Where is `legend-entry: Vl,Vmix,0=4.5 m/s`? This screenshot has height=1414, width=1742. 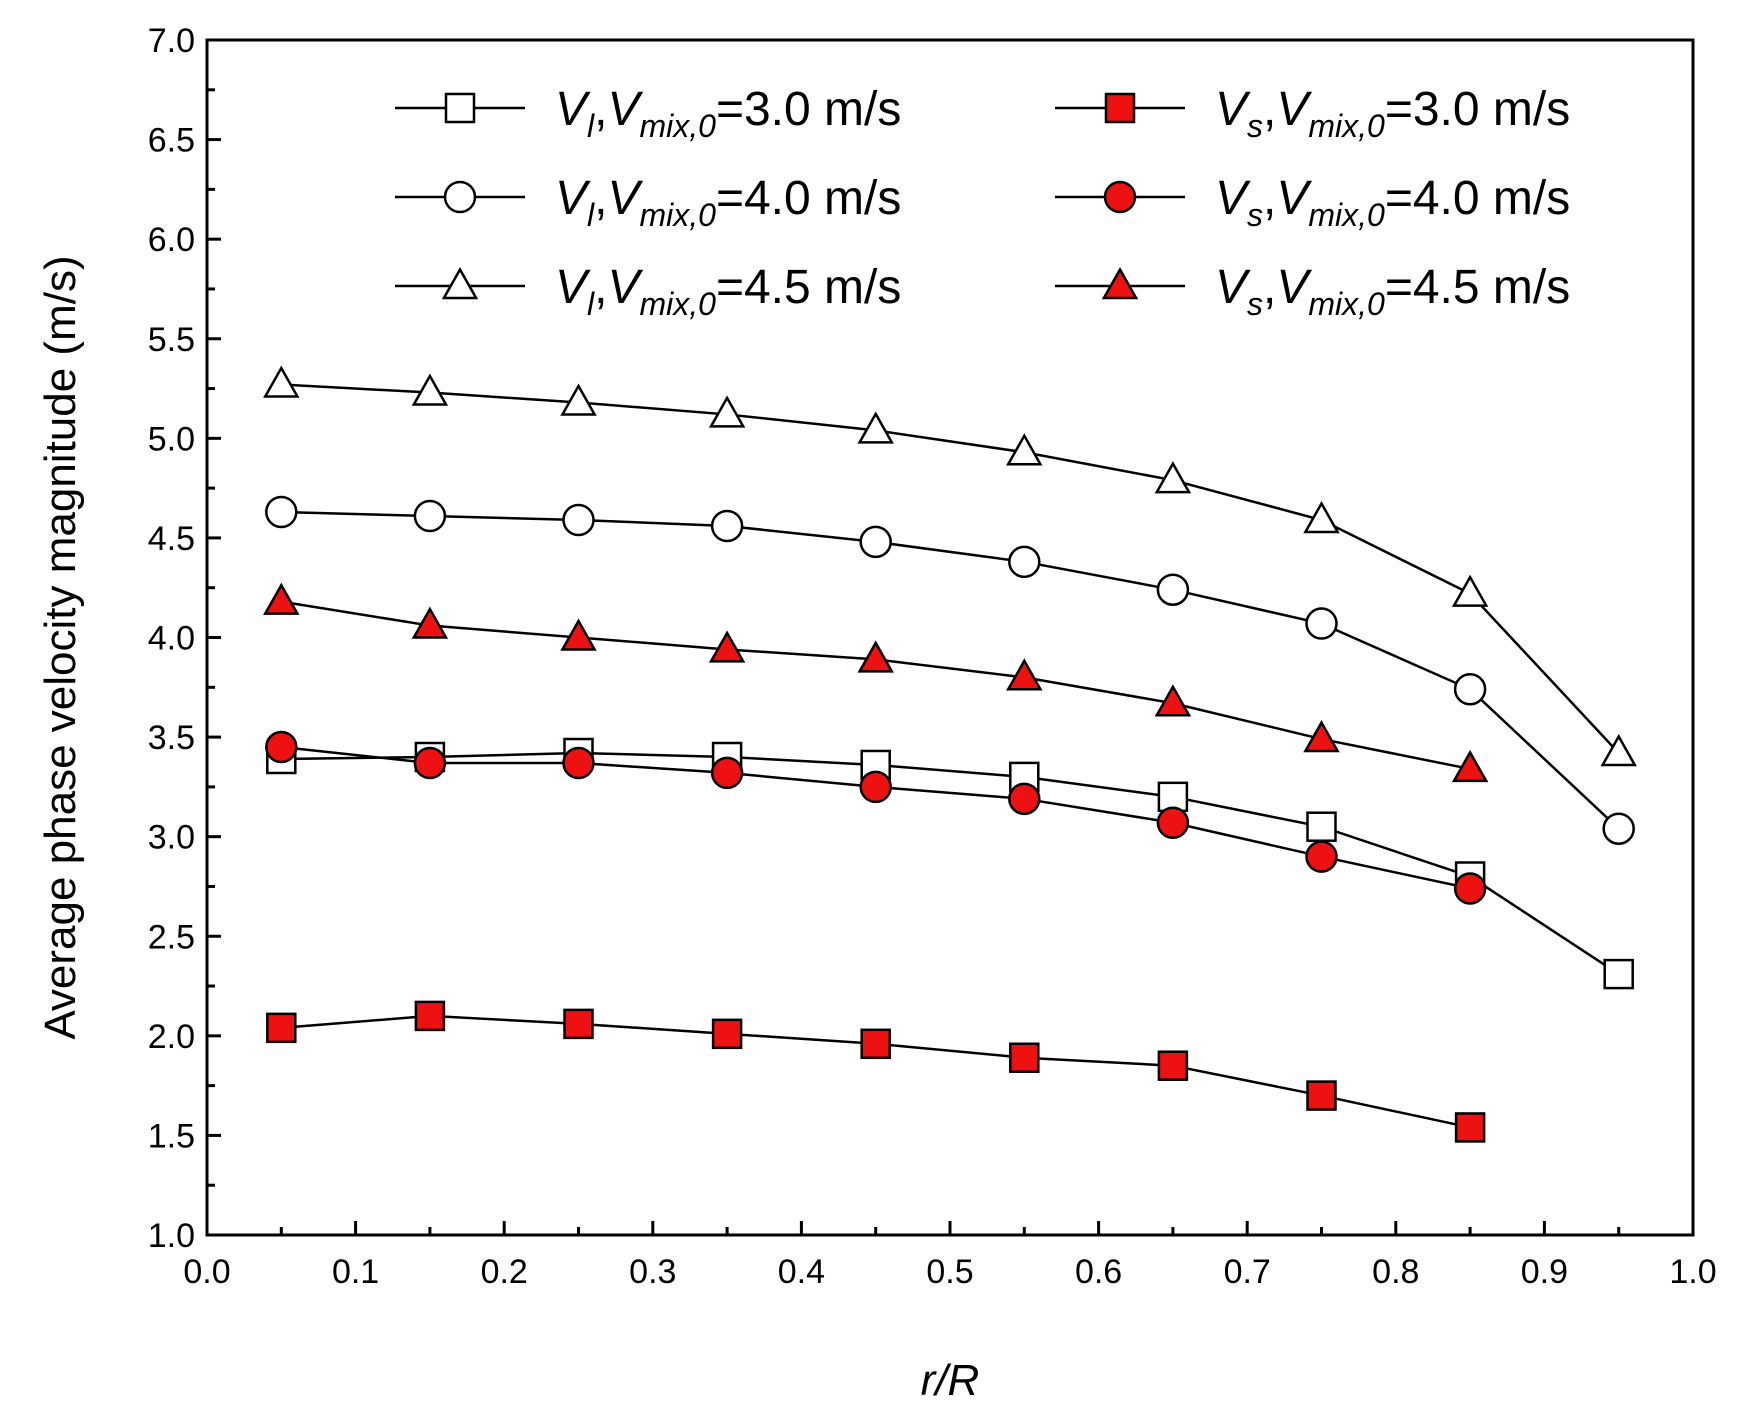
legend-entry: Vl,Vmix,0=4.5 m/s is located at coordinates (648, 291).